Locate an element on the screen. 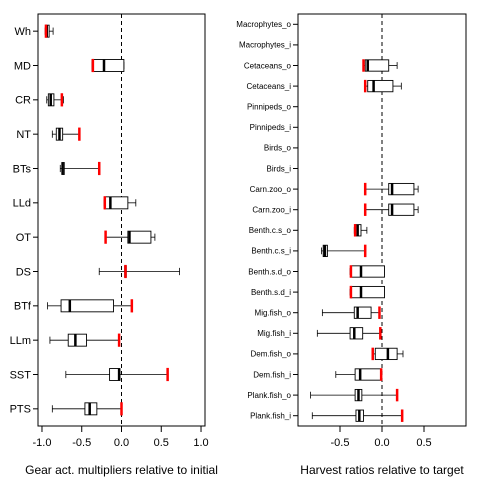 This screenshot has width=480, height=480. boxplot-benth-c-s-i is located at coordinates (344, 251).